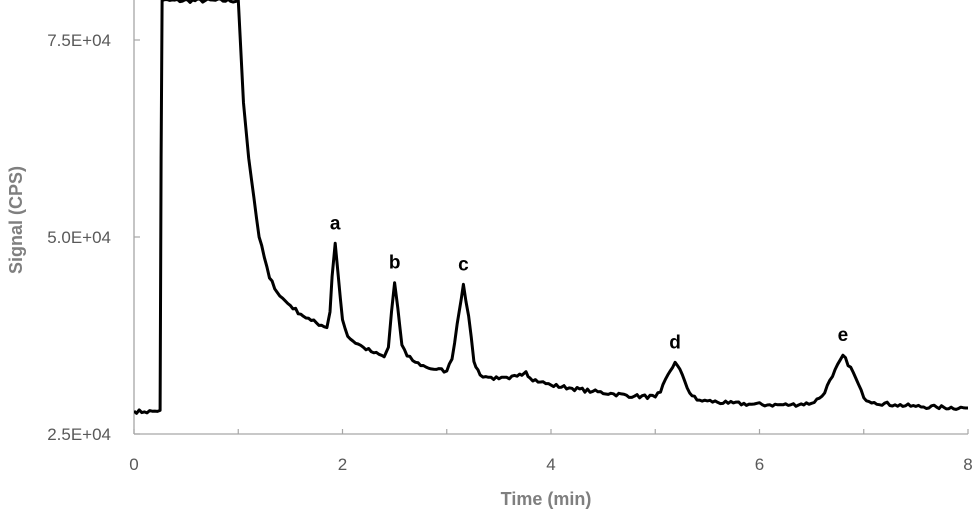 This screenshot has height=514, width=974. What do you see at coordinates (79, 40) in the screenshot?
I see `y-tick-label: 7.5E+04` at bounding box center [79, 40].